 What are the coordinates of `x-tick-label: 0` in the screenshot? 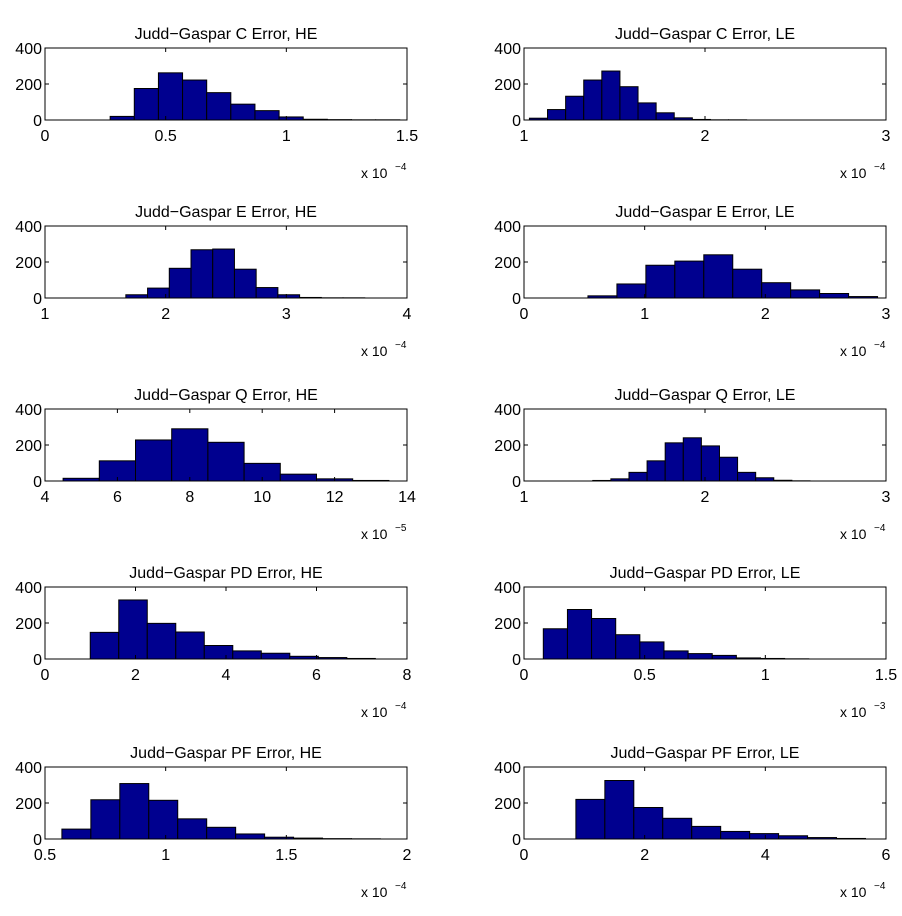 It's located at (45, 136).